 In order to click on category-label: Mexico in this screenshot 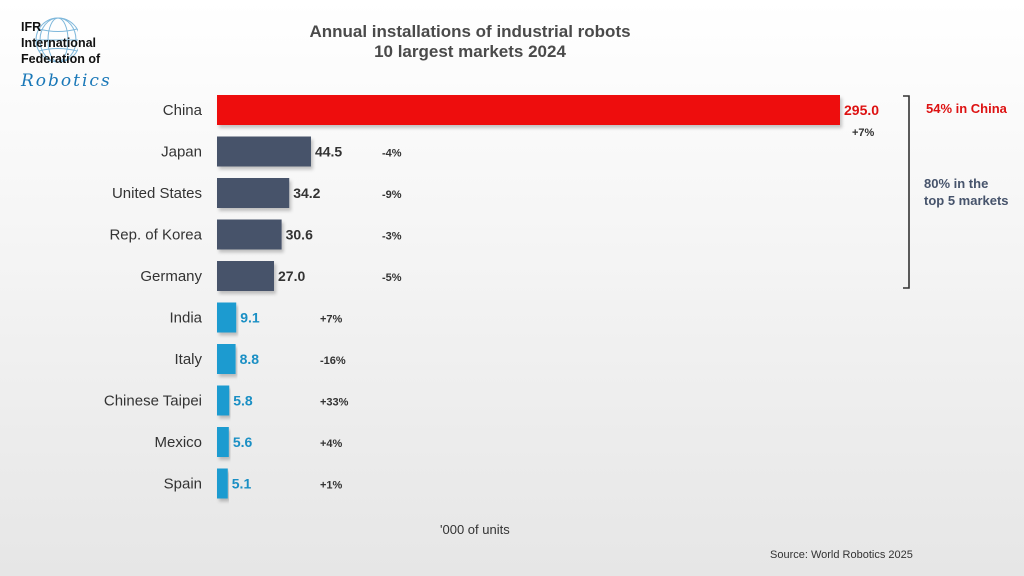, I will do `click(178, 442)`.